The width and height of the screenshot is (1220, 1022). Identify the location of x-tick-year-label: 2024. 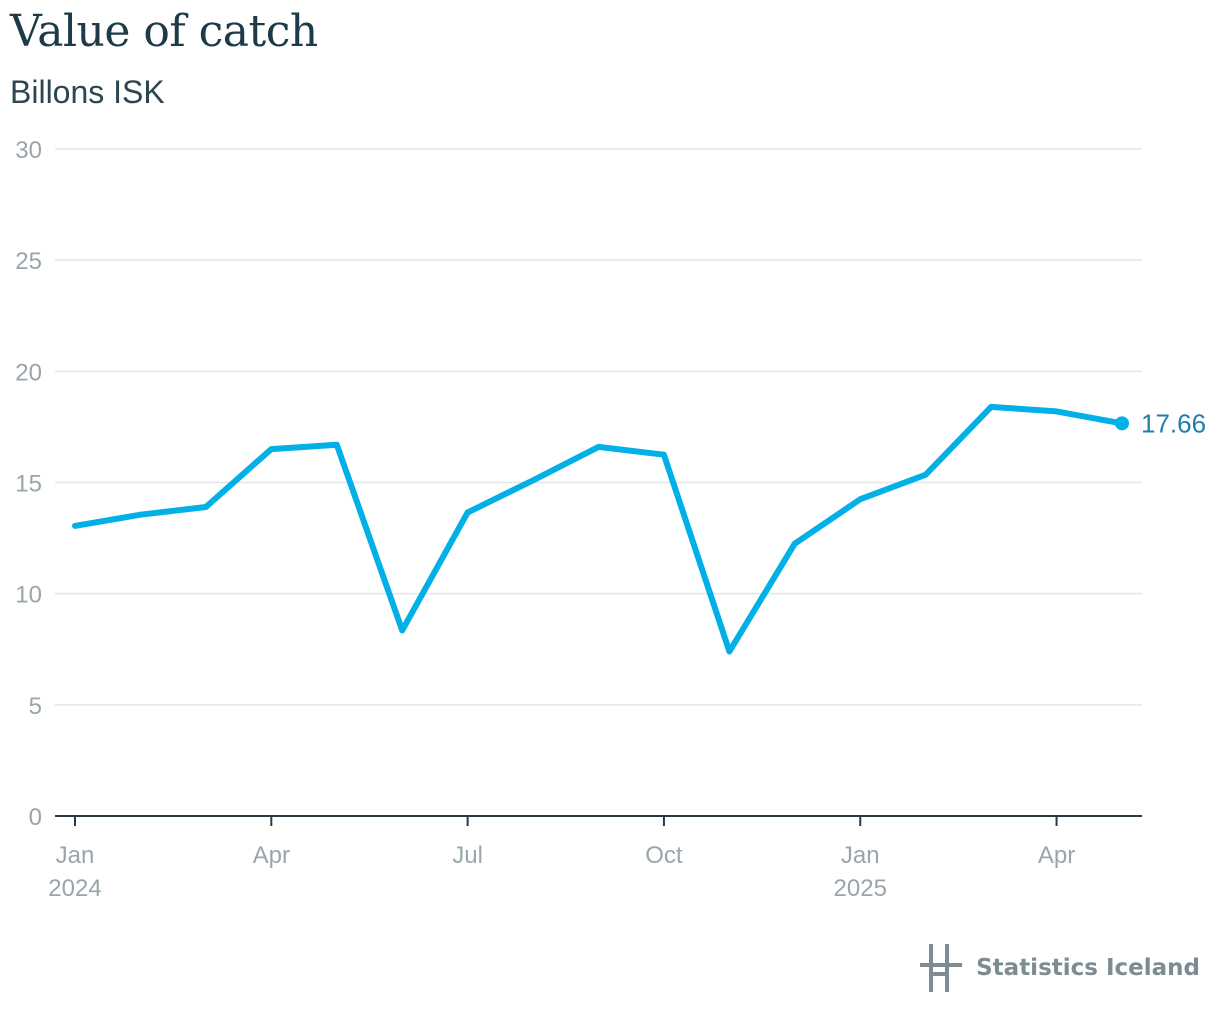
(74, 888).